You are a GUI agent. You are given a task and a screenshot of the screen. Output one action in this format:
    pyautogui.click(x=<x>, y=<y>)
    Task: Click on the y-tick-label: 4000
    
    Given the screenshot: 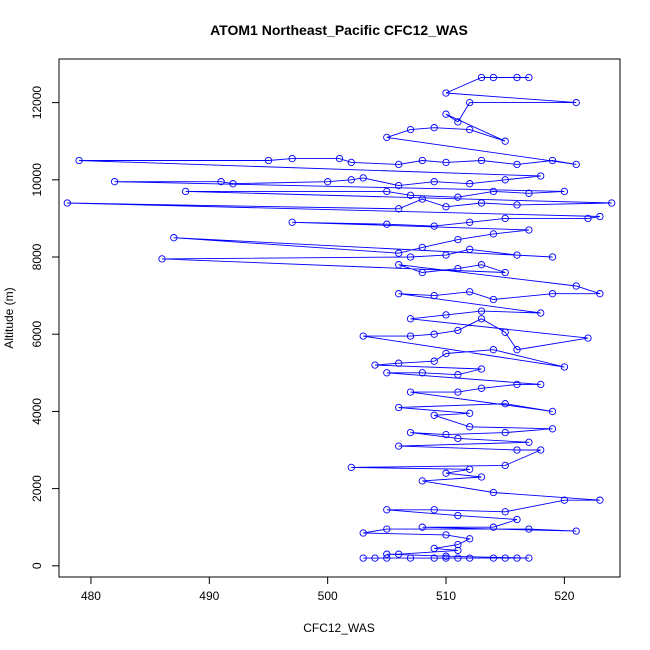 What is the action you would take?
    pyautogui.click(x=37, y=411)
    